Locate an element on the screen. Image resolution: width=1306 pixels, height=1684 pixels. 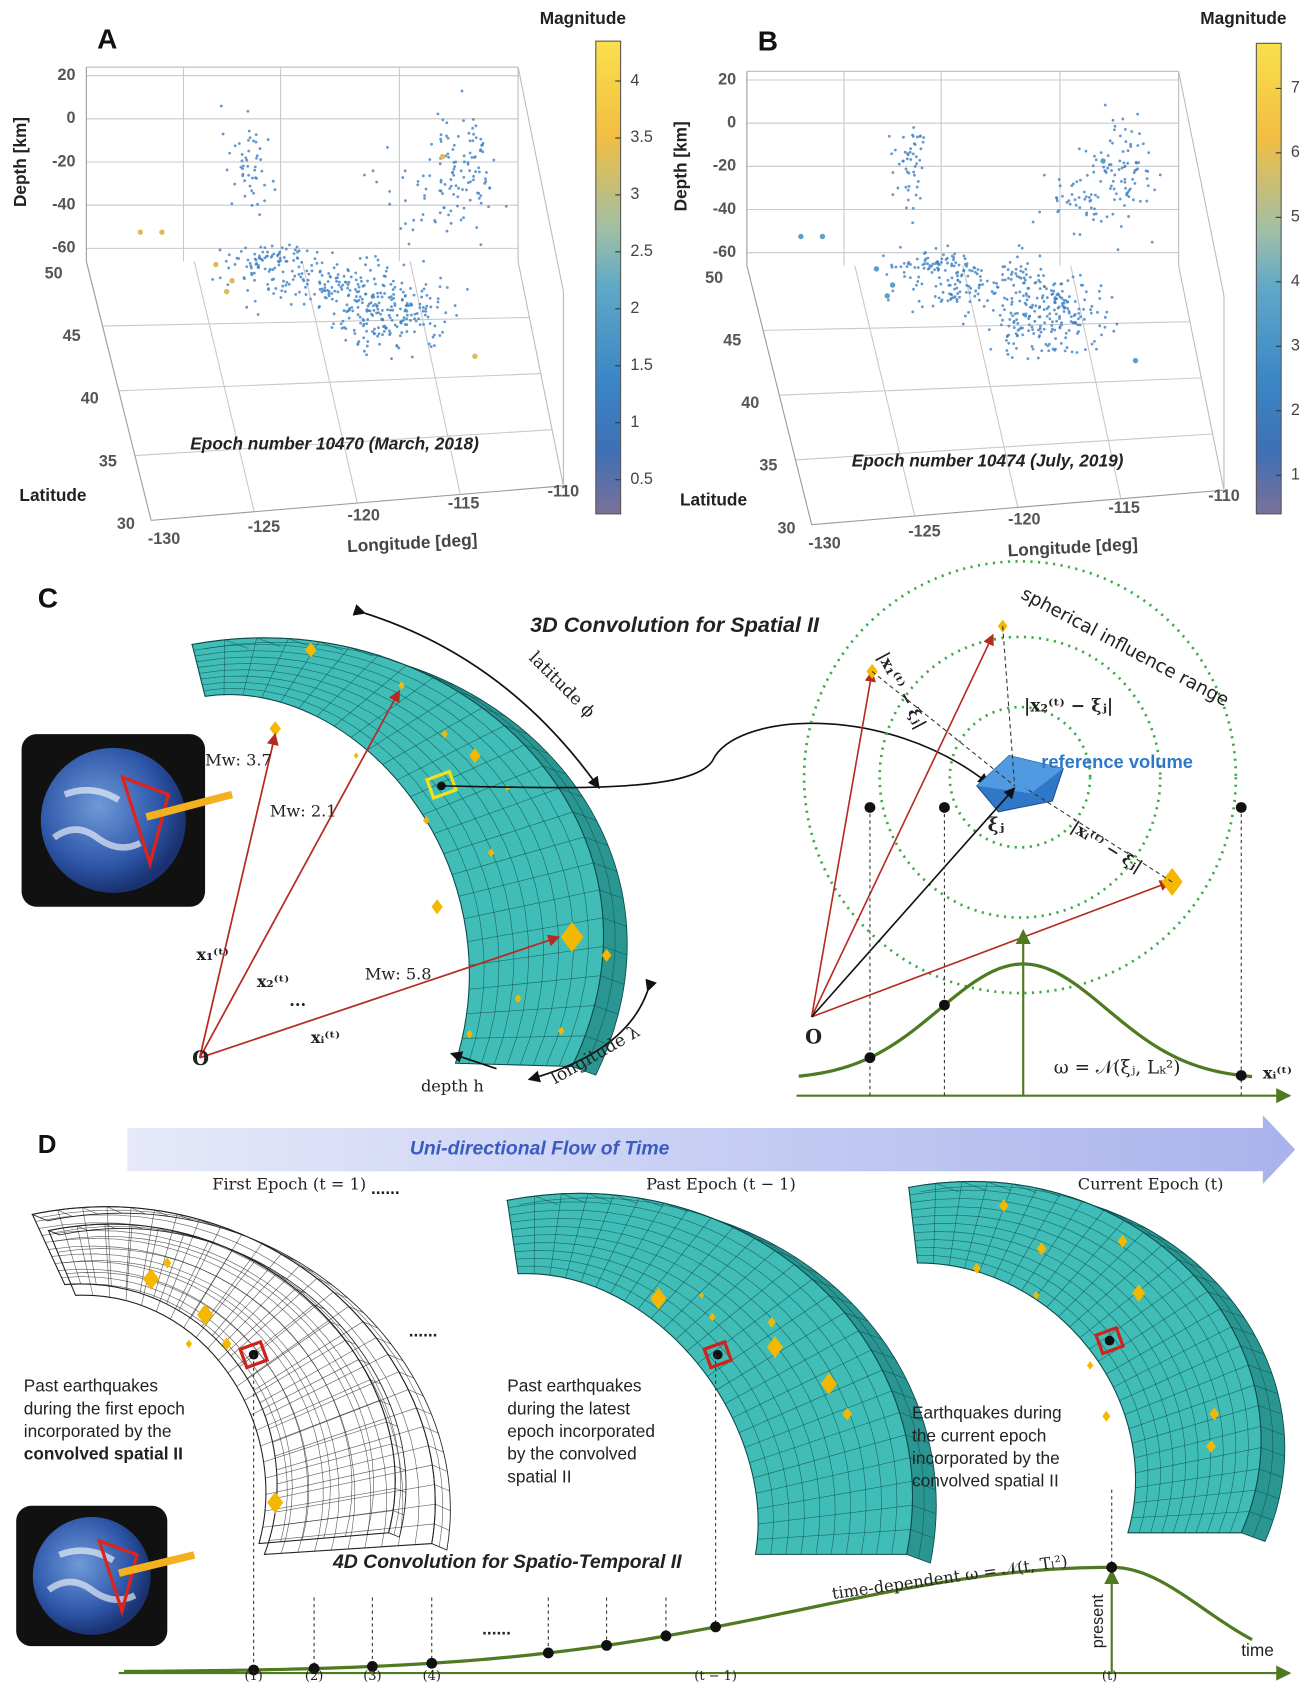
caption-line: Past earthquakes is located at coordinates (574, 1386).